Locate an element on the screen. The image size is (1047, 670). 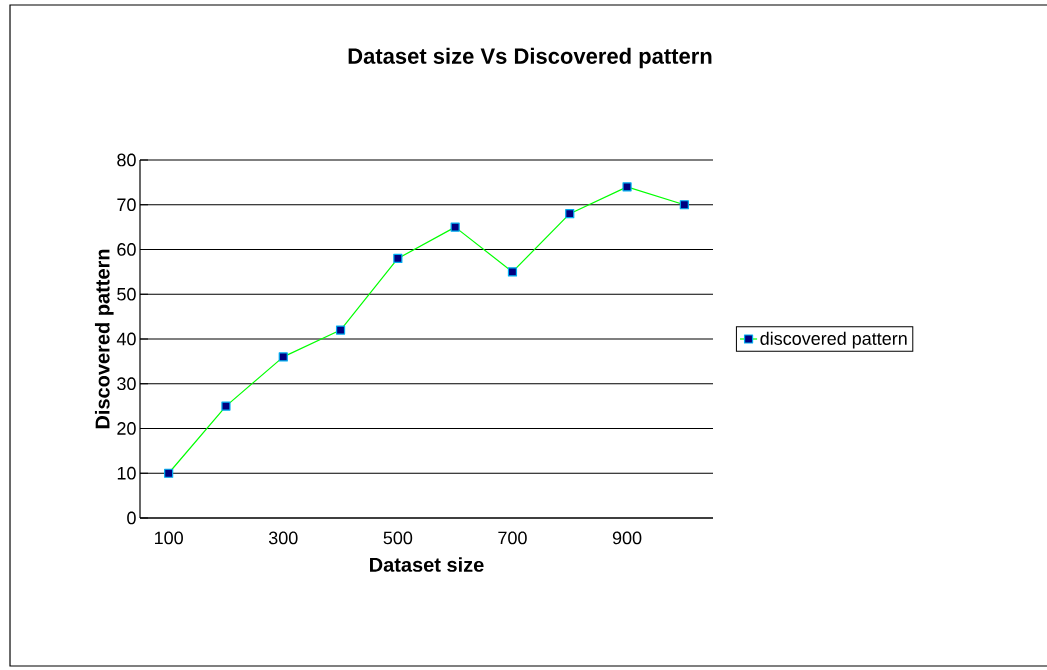
x-tick-label: 100 is located at coordinates (169, 538).